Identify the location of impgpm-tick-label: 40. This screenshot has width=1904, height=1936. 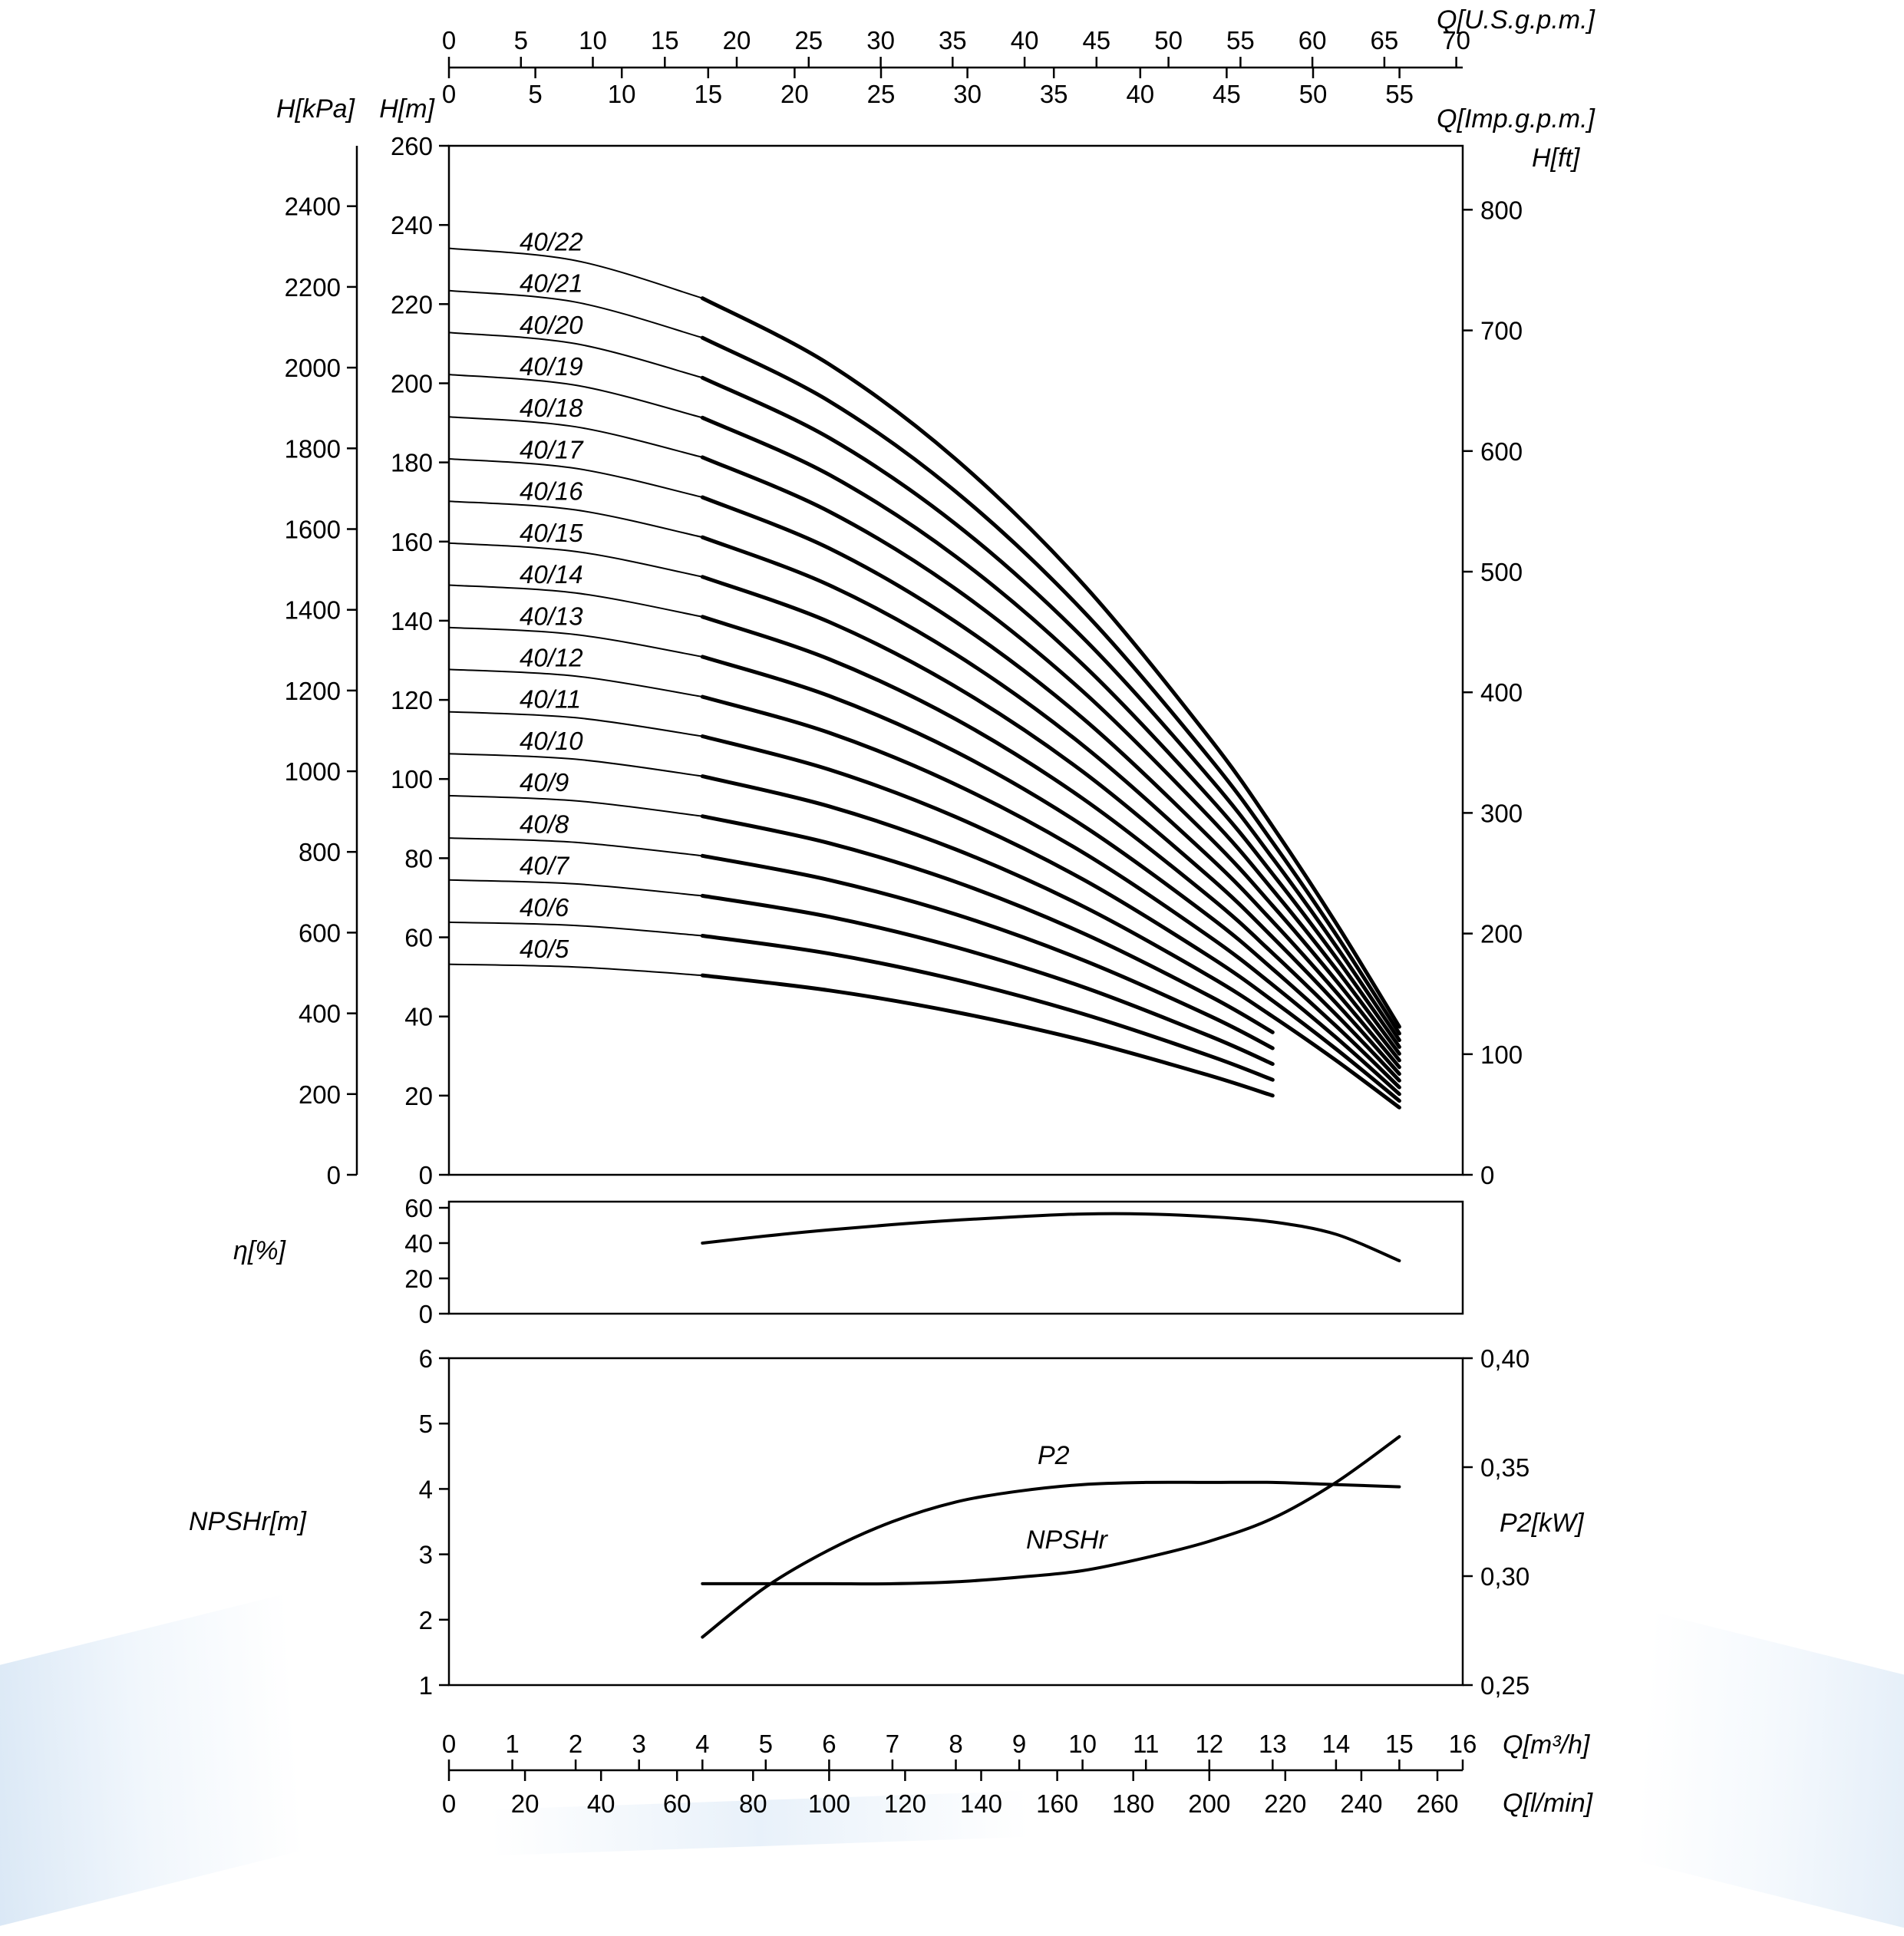
(1140, 94).